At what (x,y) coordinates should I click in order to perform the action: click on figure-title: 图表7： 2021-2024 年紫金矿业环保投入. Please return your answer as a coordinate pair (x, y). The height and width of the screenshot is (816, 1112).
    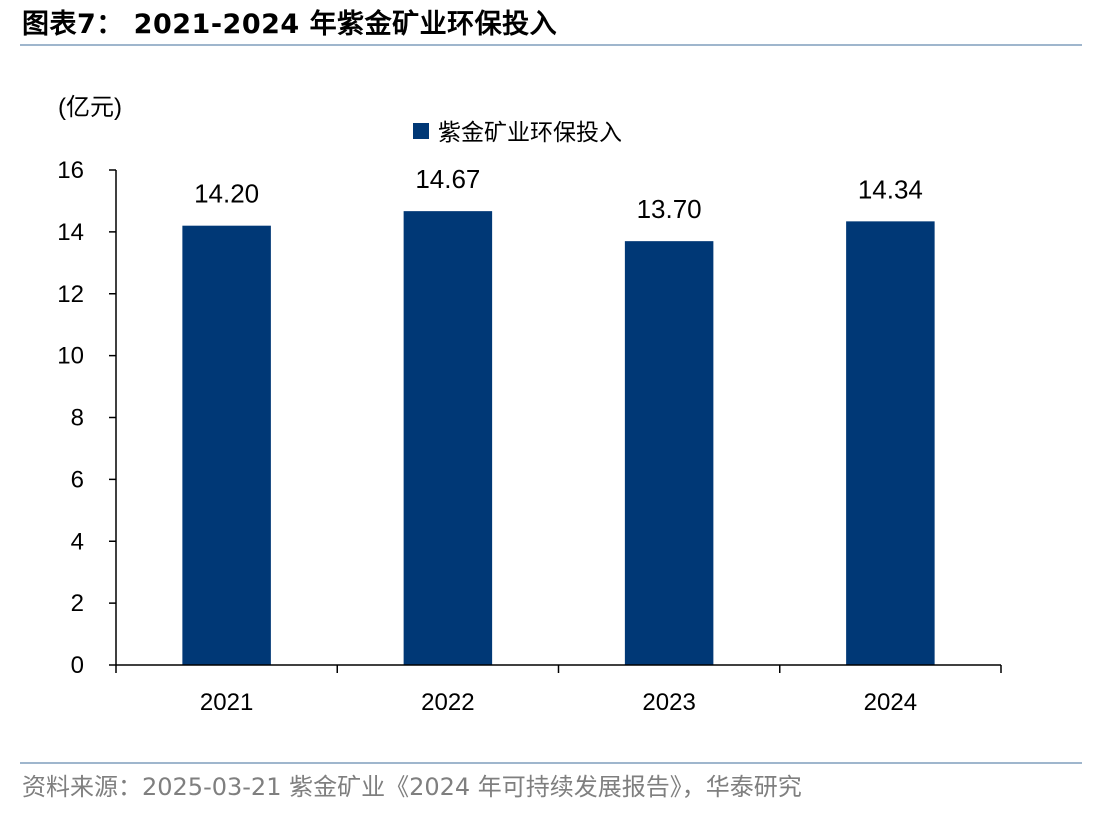
    Looking at the image, I should click on (290, 24).